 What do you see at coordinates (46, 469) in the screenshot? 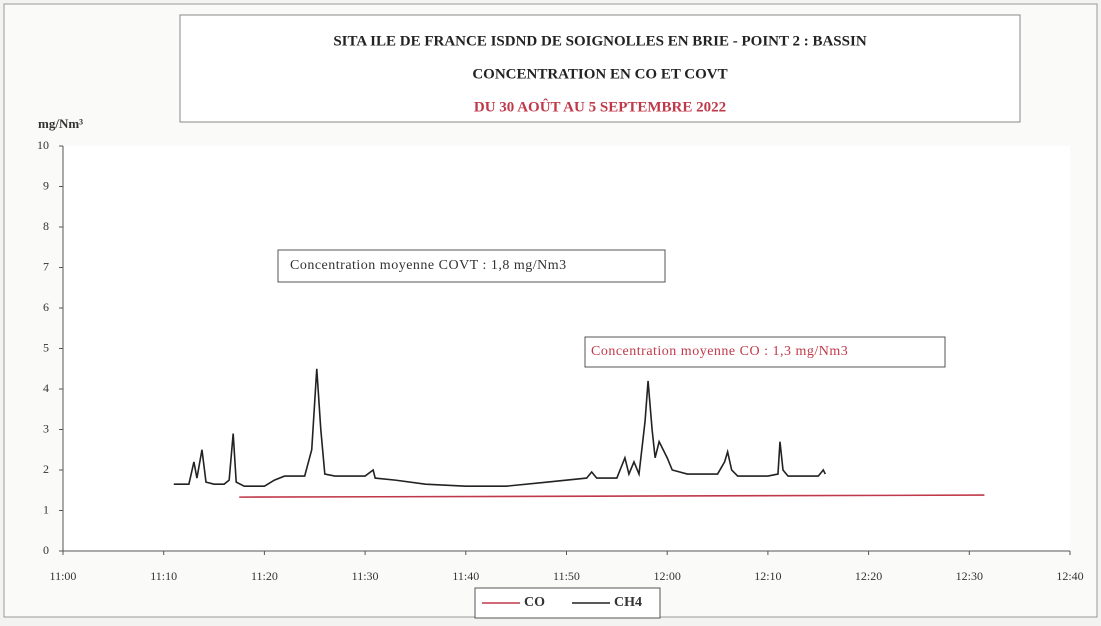
I see `y-tick-label: 2` at bounding box center [46, 469].